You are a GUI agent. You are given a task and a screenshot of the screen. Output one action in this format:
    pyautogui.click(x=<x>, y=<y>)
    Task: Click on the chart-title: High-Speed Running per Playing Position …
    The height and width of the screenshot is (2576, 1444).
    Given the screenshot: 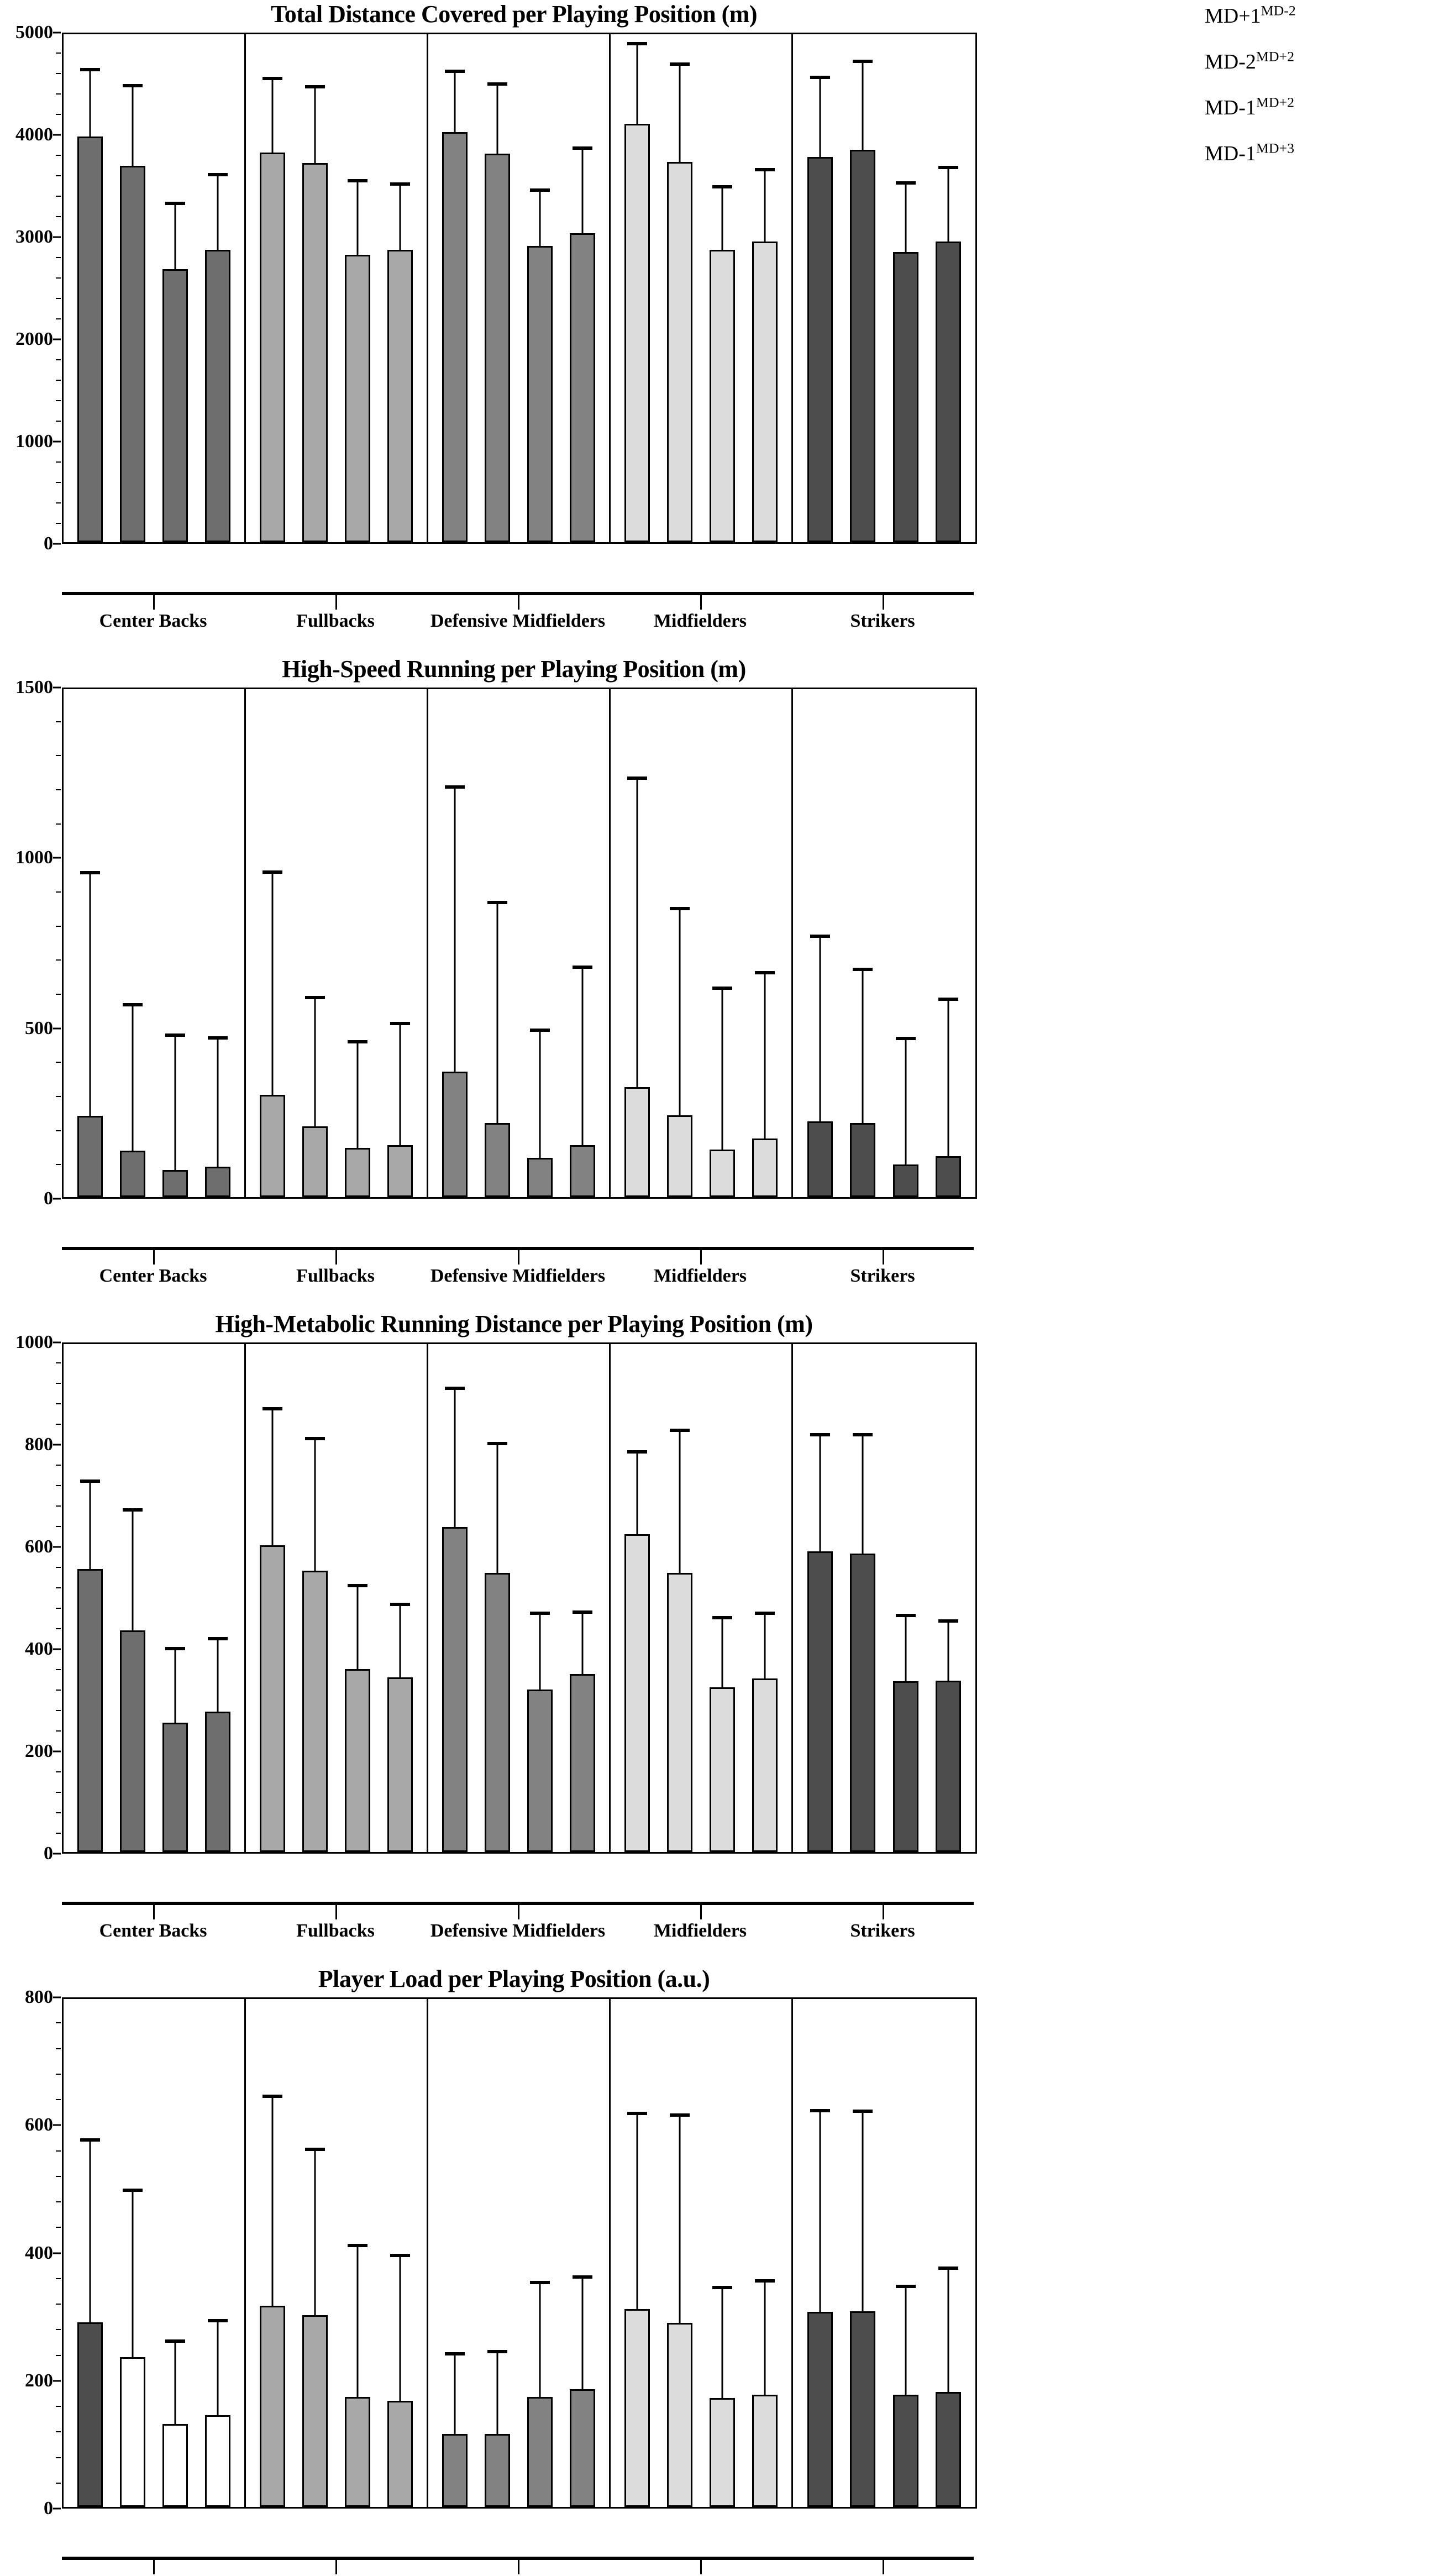 What is the action you would take?
    pyautogui.click(x=514, y=669)
    